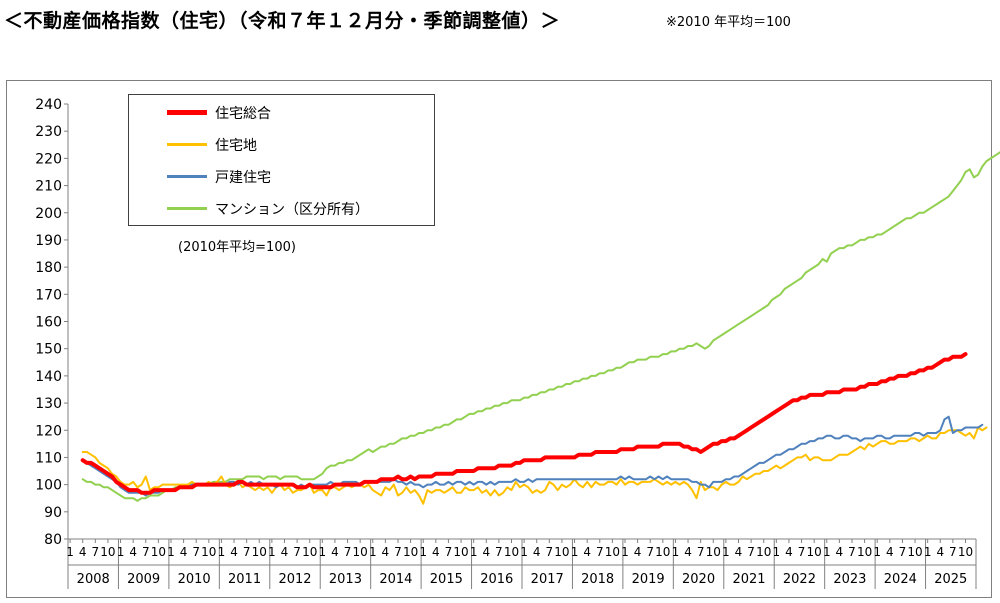 The image size is (1000, 603). I want to click on x-year-label: 2020, so click(698, 579).